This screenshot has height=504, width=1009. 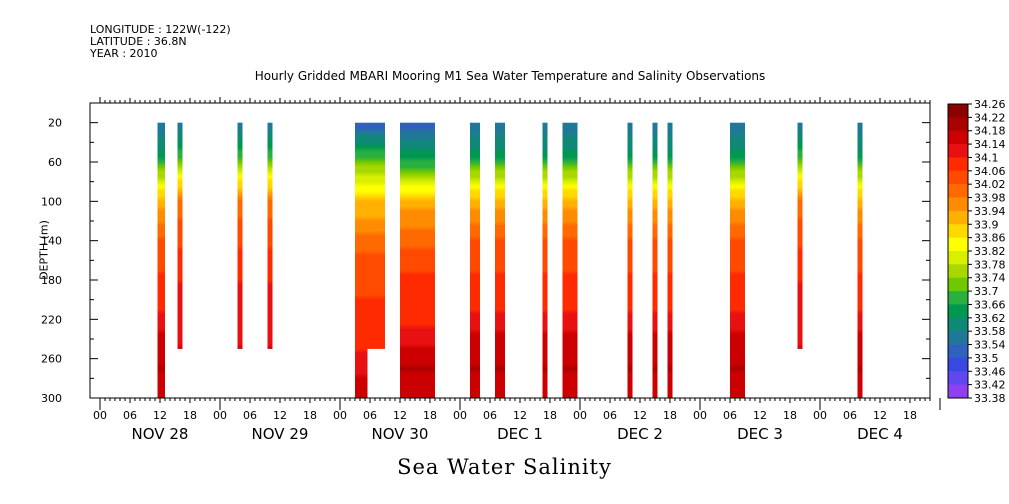 I want to click on colorbar-level-label: 33.7, so click(x=986, y=291).